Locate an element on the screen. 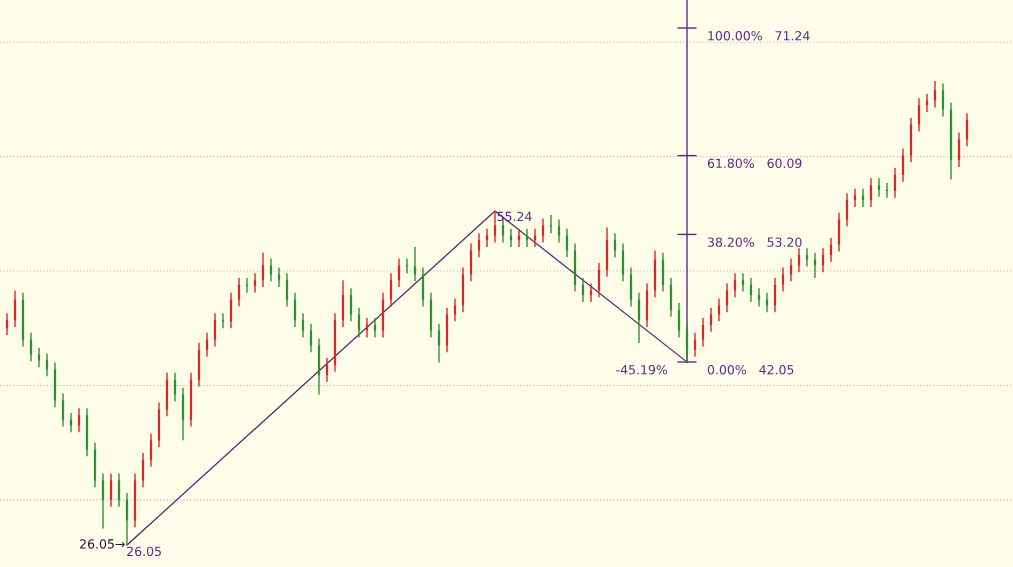 The width and height of the screenshot is (1013, 567). ref-line-label: 100.00% 71.24 is located at coordinates (759, 36).